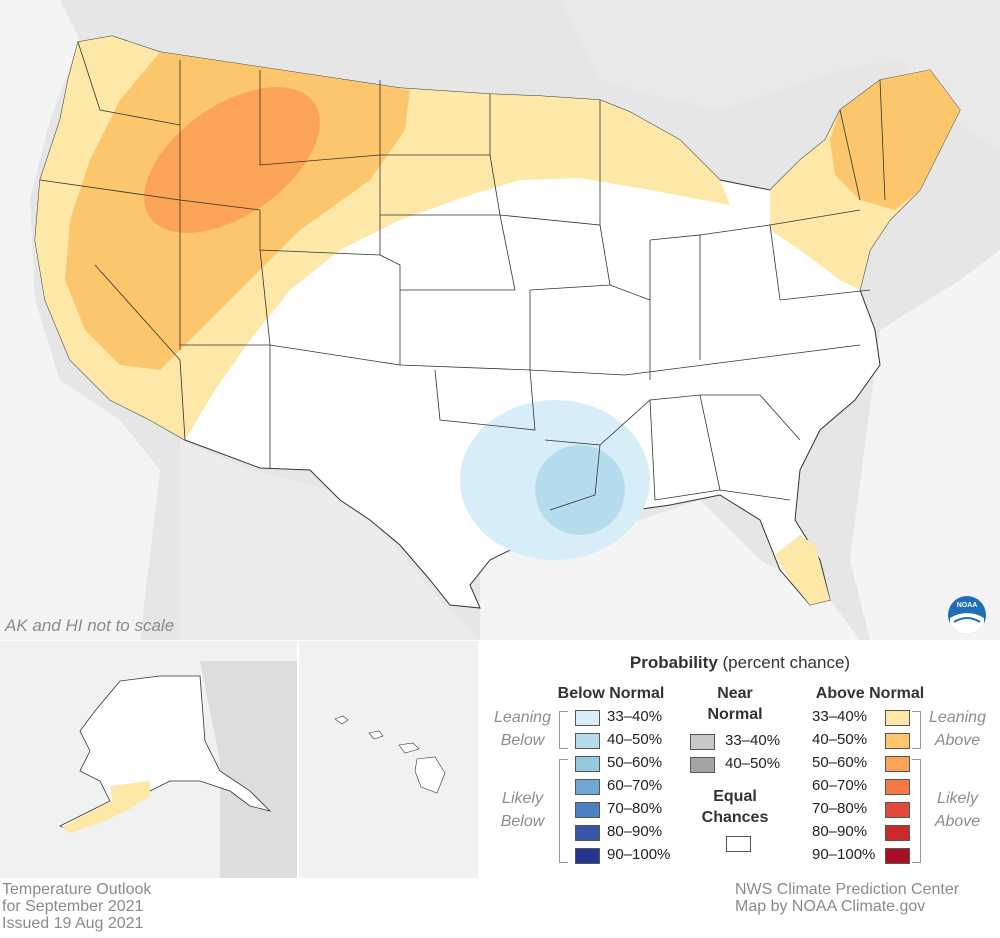  Describe the element at coordinates (563, 730) in the screenshot. I see `leaning-below-bracket` at that location.